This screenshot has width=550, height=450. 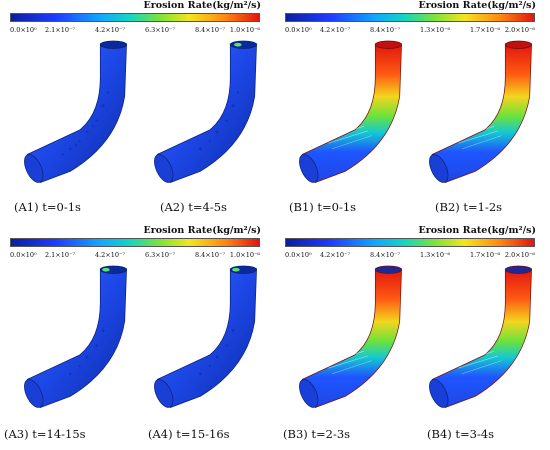 I want to click on panel-caption: (B2) t=1-2s, so click(x=469, y=207).